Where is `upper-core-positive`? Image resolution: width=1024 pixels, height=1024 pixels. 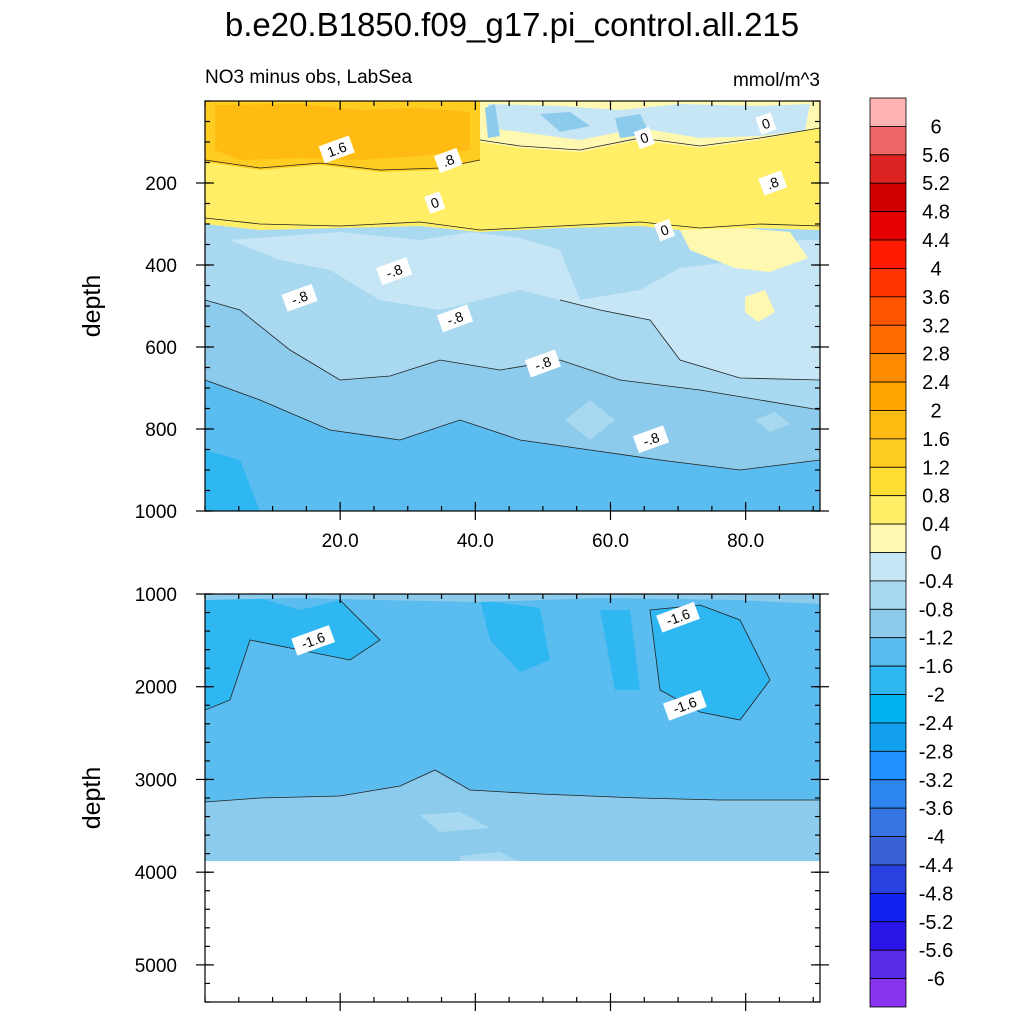
upper-core-positive is located at coordinates (342, 132).